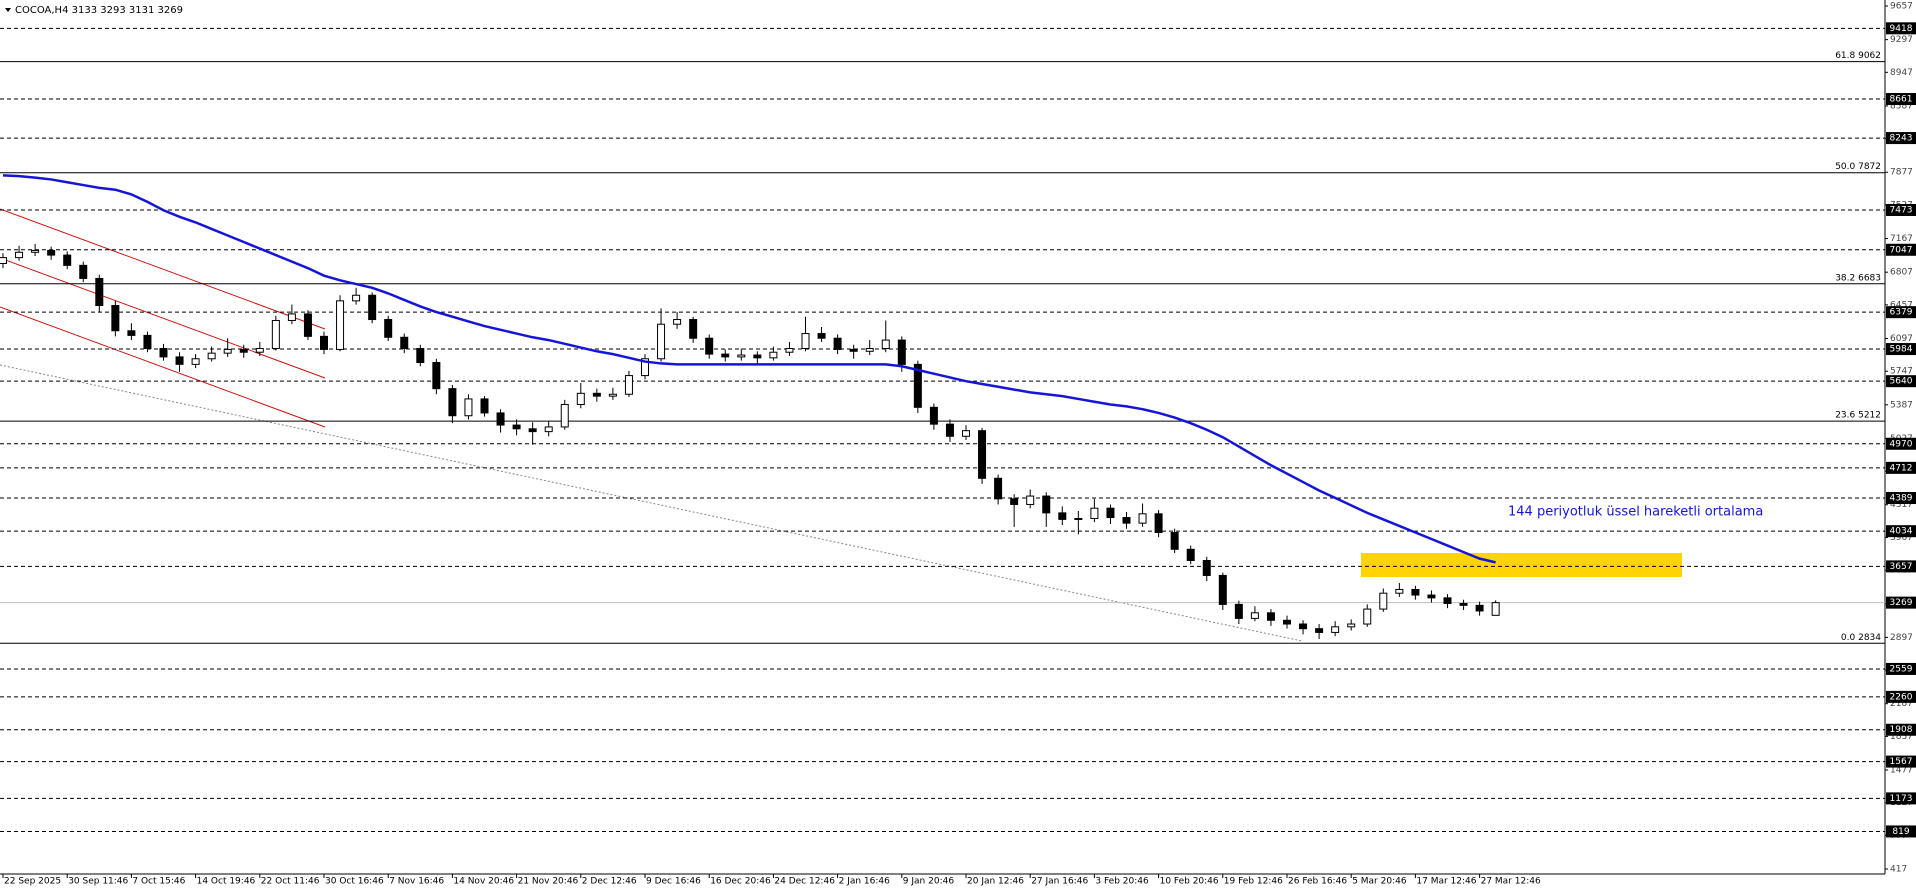 The width and height of the screenshot is (1916, 888). What do you see at coordinates (483, 882) in the screenshot?
I see `x-tick-label: 14 Nov 20:46` at bounding box center [483, 882].